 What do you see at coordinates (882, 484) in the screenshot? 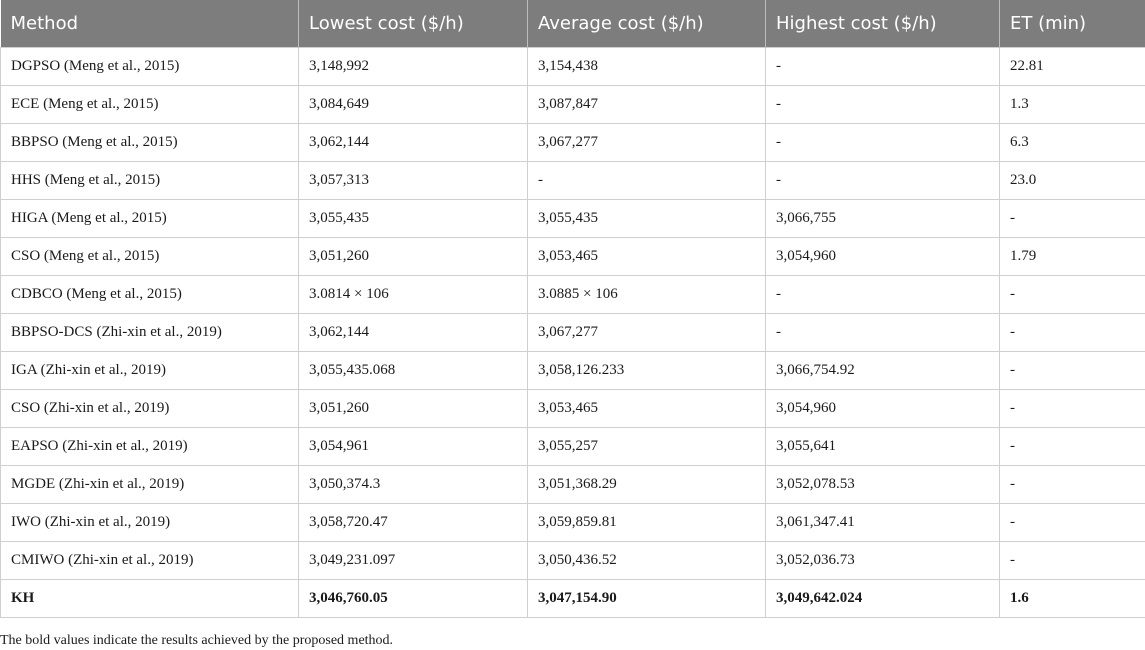
I see `cell-highest-cost: 3,052,078.53` at bounding box center [882, 484].